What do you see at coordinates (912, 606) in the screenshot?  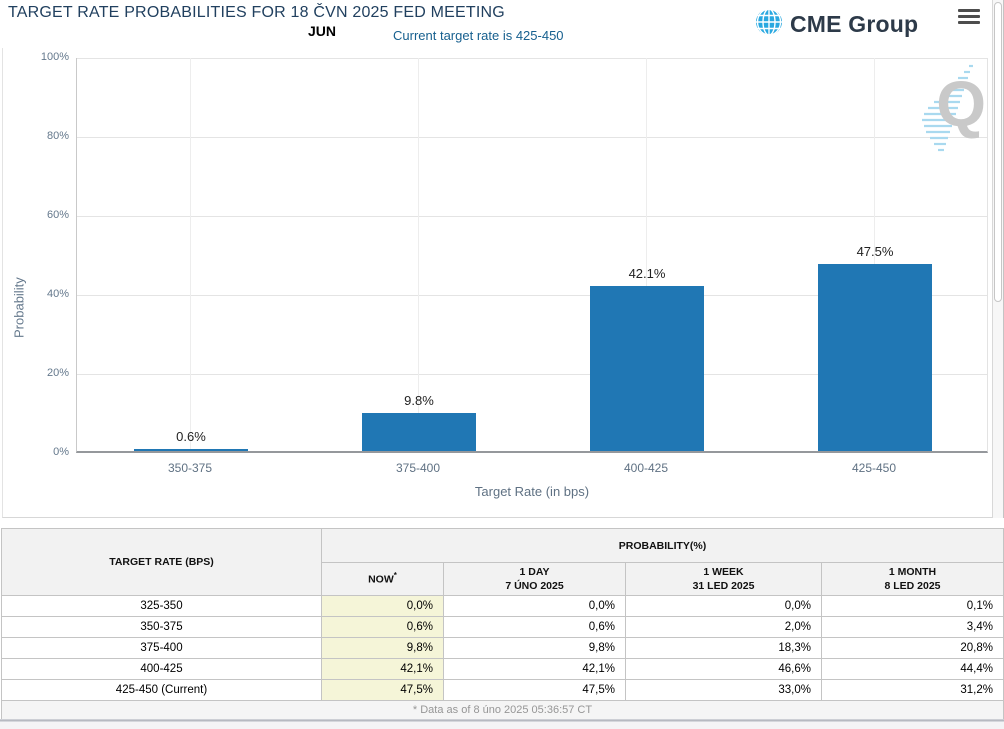 I see `month-cell: 0,1%` at bounding box center [912, 606].